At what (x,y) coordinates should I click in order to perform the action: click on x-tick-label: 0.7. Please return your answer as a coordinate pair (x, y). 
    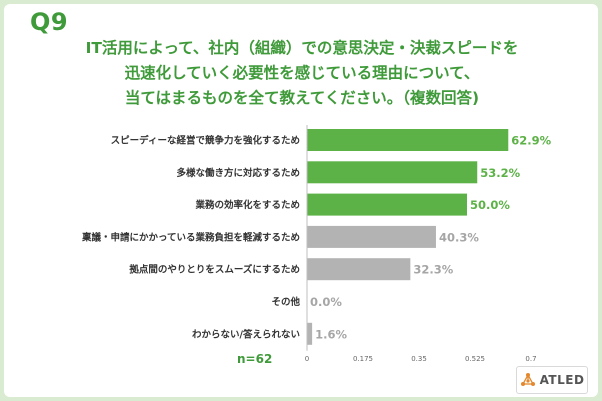
    Looking at the image, I should click on (530, 359).